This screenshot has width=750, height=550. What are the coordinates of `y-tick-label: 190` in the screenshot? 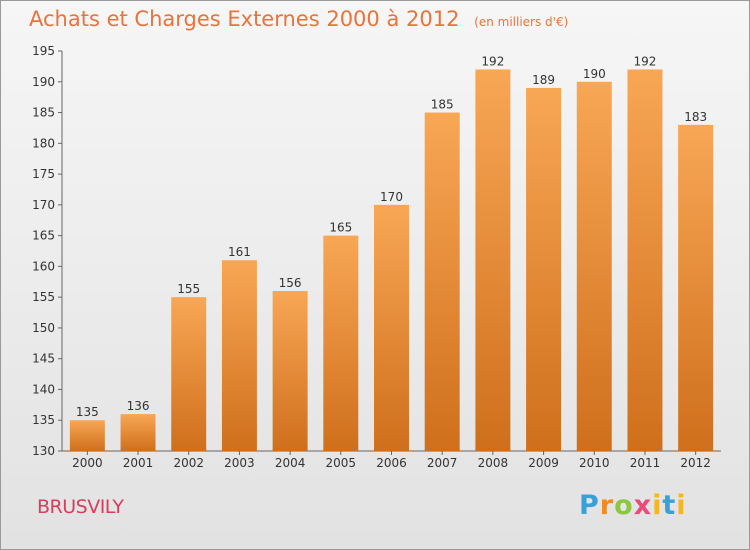 It's located at (43, 82).